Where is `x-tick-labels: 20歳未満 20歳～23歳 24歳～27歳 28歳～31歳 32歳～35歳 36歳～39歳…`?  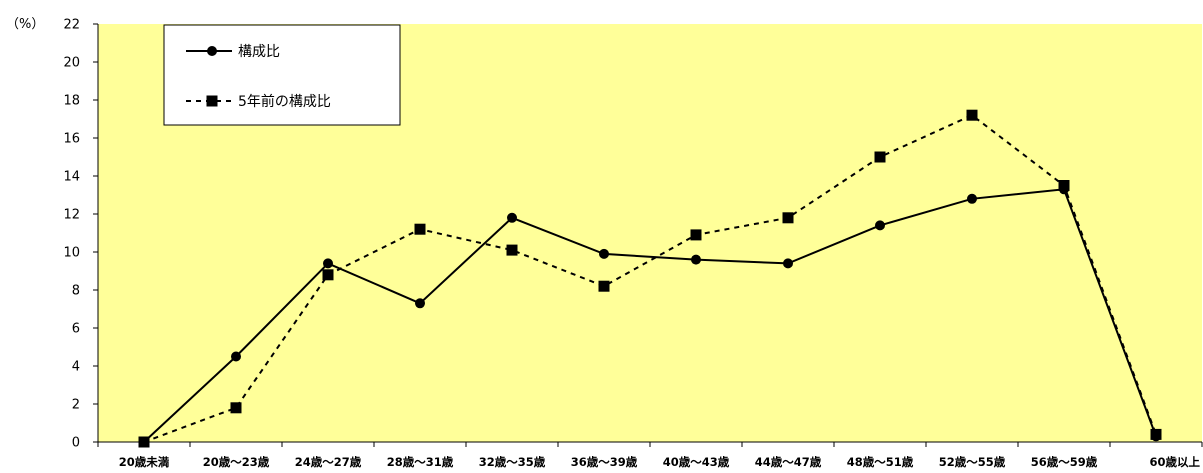 x-tick-labels: 20歳未満 20歳～23歳 24歳～27歳 28歳～31歳 32歳～35歳 36歳～39歳… is located at coordinates (660, 462).